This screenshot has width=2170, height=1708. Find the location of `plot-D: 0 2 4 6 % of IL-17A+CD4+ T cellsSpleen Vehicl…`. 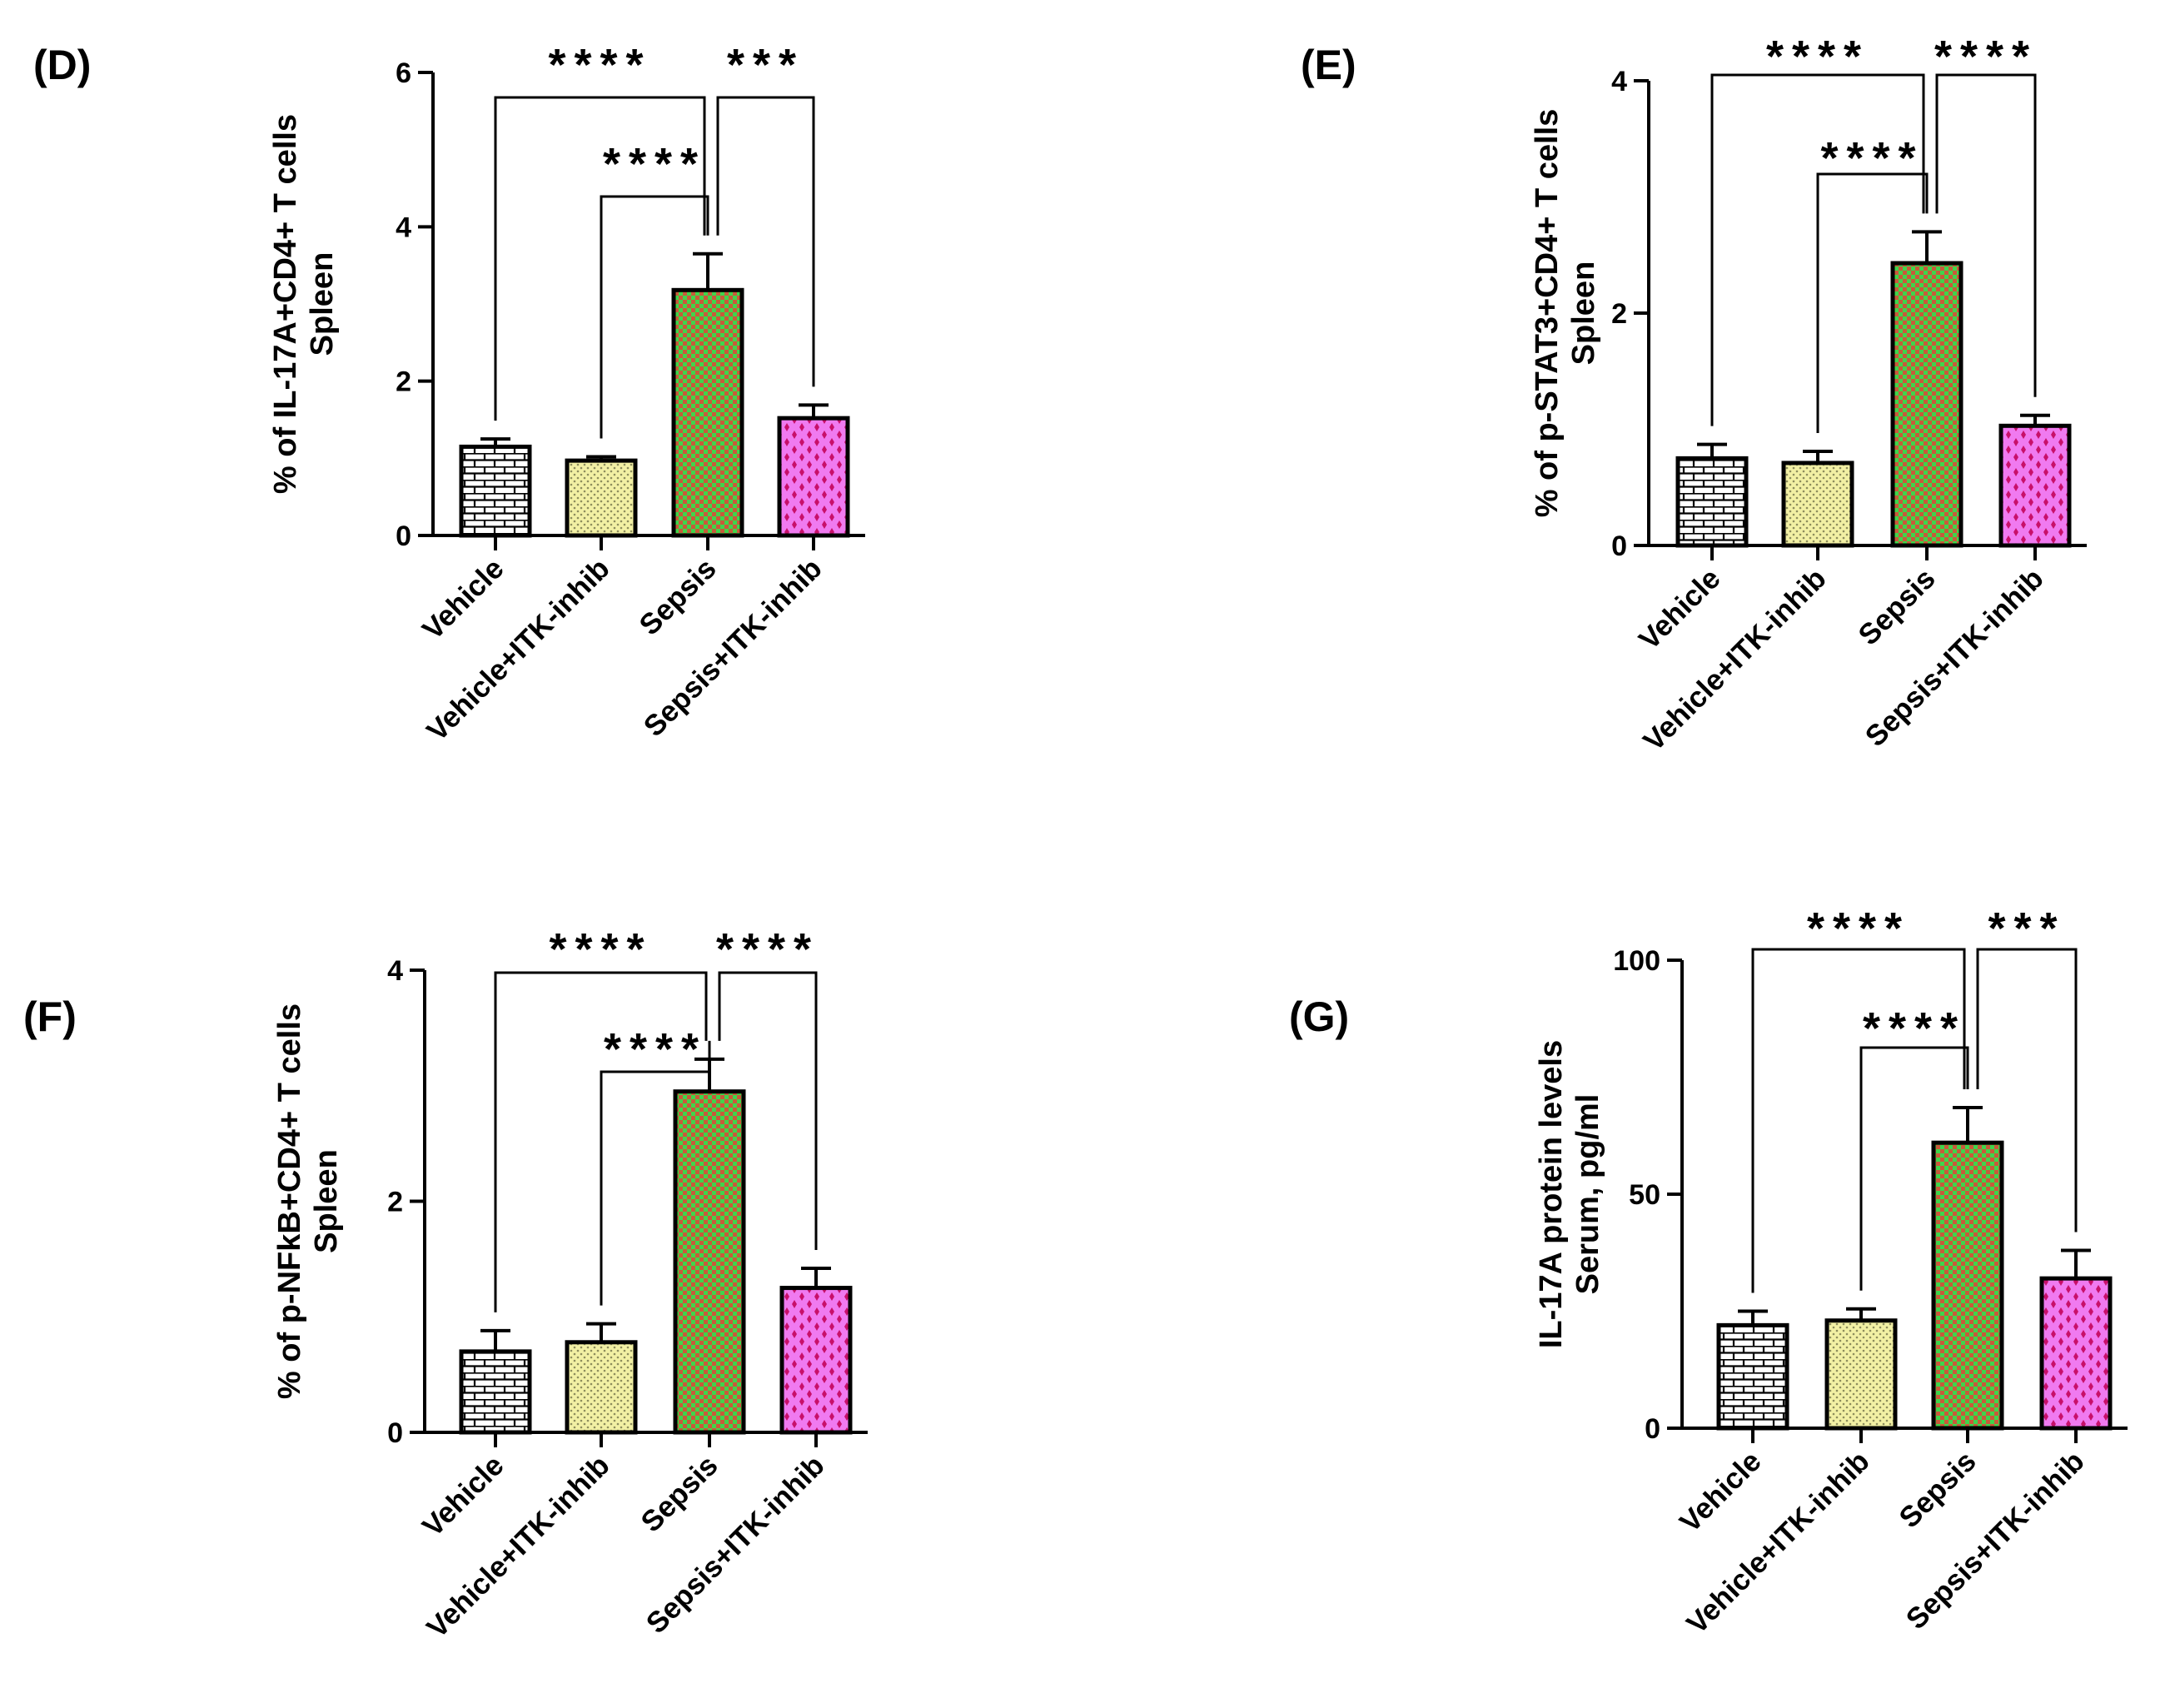

plot-D: 0 2 4 6 % of IL-17A+CD4+ T cellsSpleen Vehicl… is located at coordinates (566, 394).